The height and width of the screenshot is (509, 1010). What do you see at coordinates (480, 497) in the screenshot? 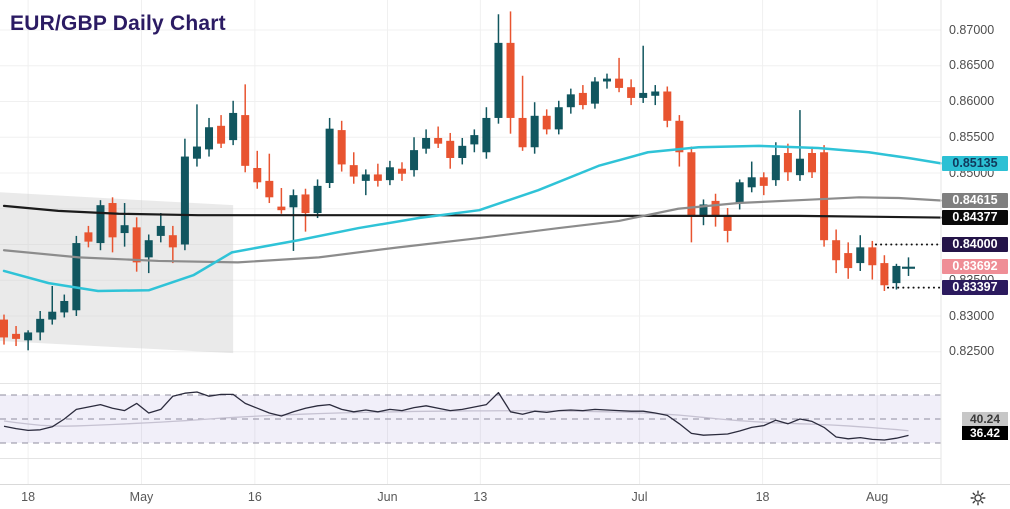
I see `time-axis-label: 13` at bounding box center [480, 497].